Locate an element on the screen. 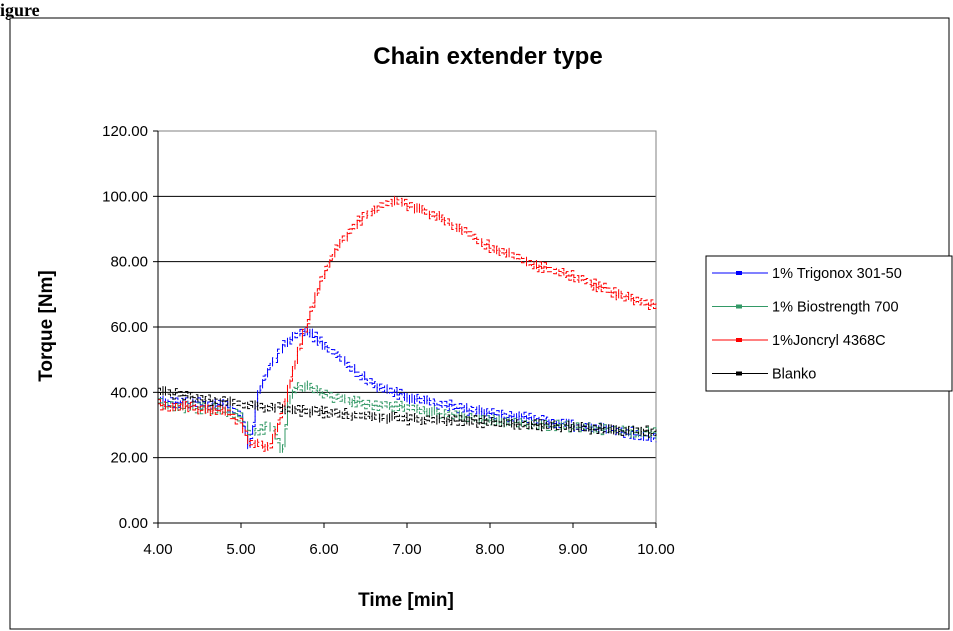  y-tick-label: 60.00 is located at coordinates (129, 327).